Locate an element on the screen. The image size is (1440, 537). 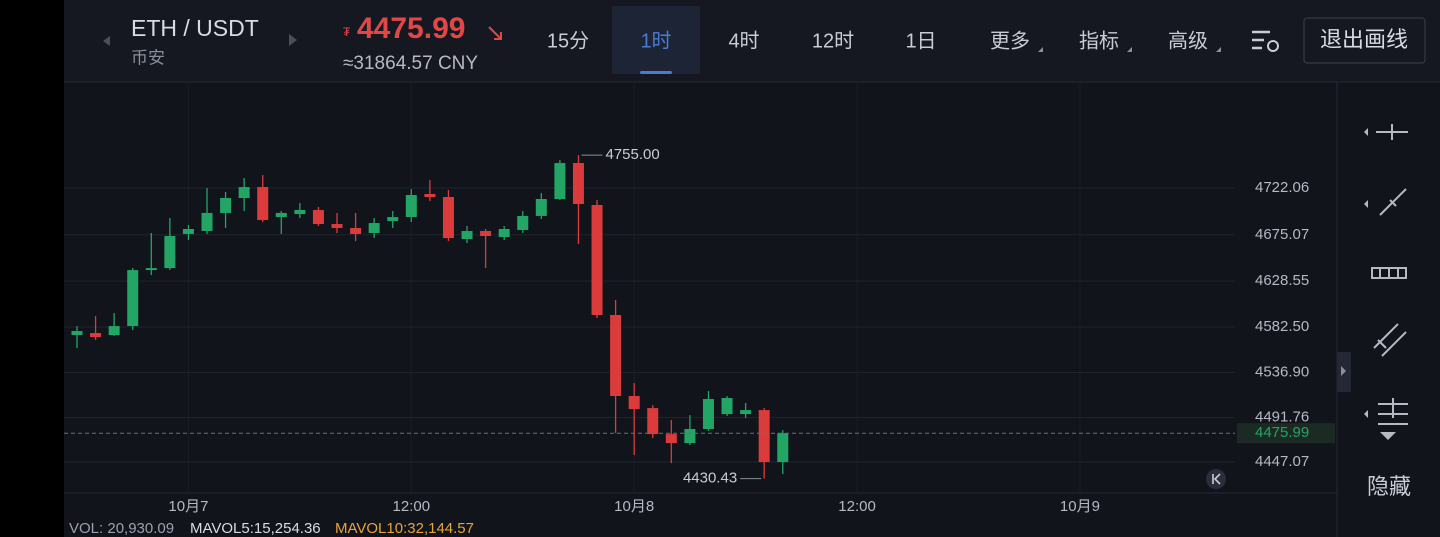
pair: ETH / USDT is located at coordinates (195, 28).